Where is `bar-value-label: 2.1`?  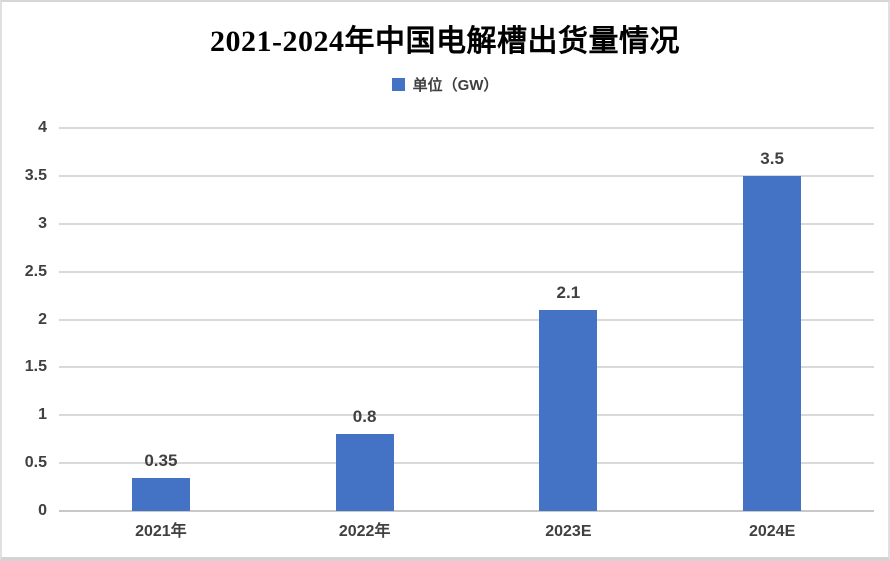 bar-value-label: 2.1 is located at coordinates (568, 292).